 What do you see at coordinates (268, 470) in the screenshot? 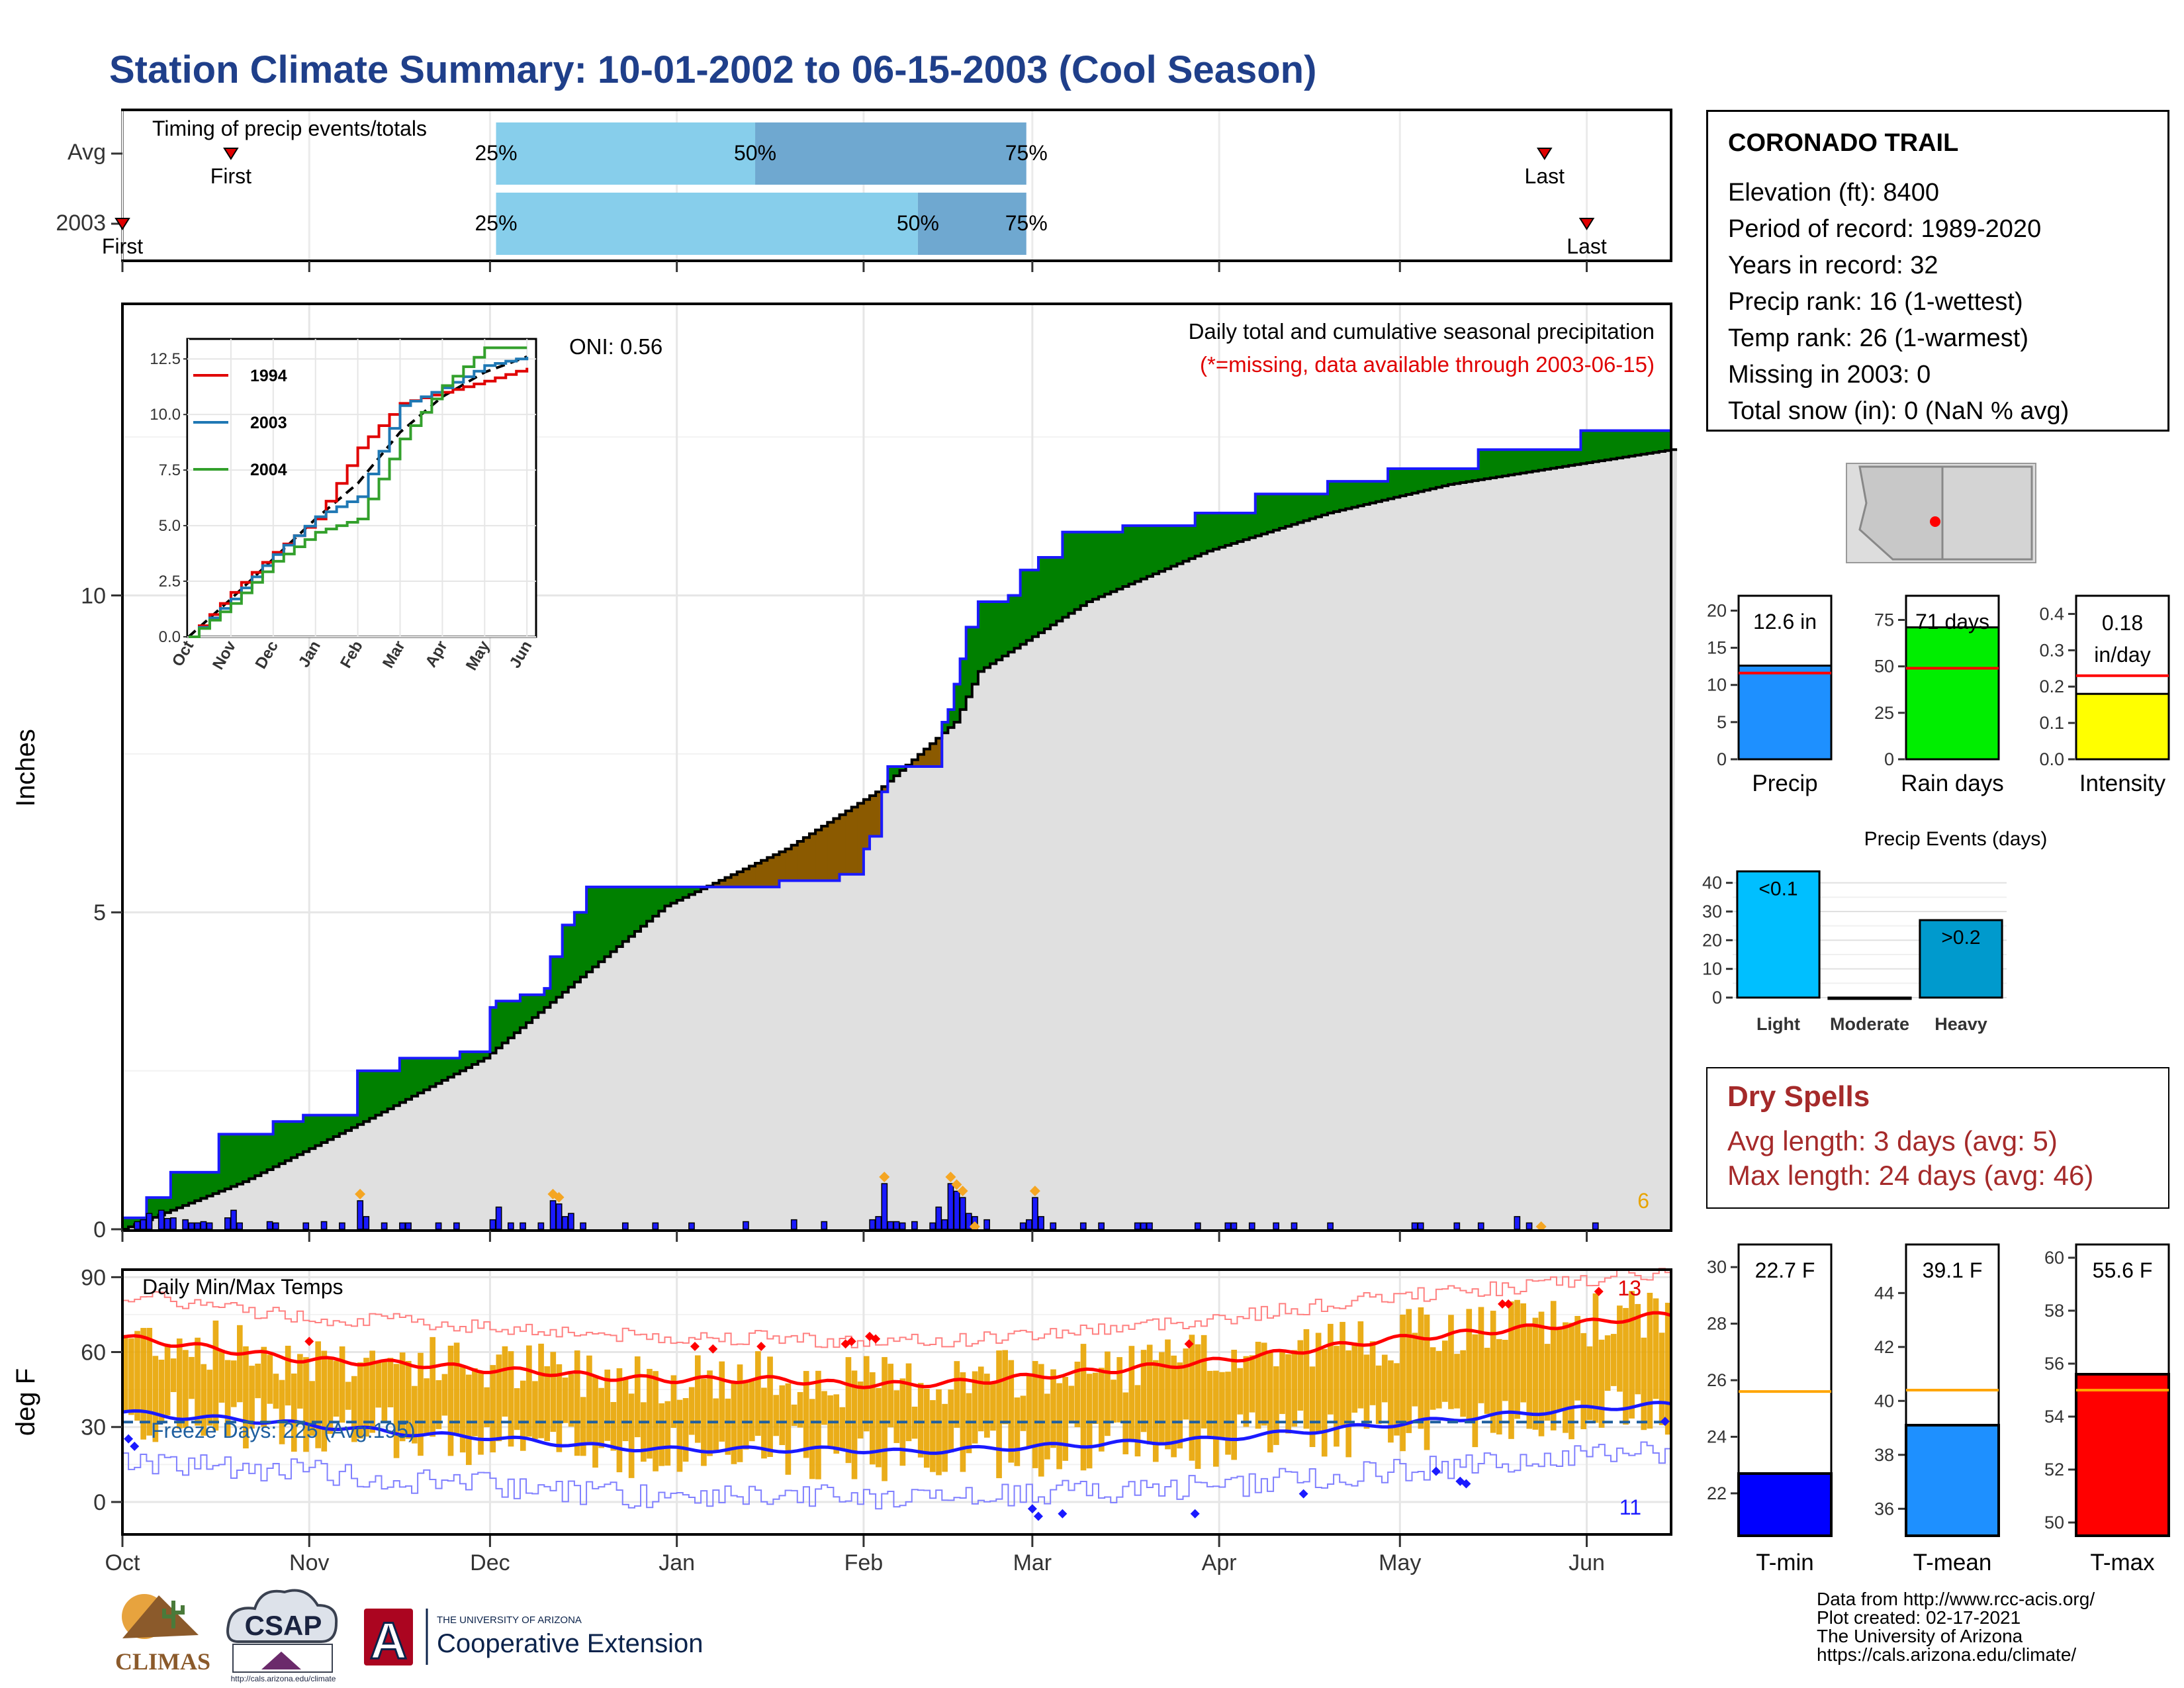
I see `inset-legend-label: 2004` at bounding box center [268, 470].